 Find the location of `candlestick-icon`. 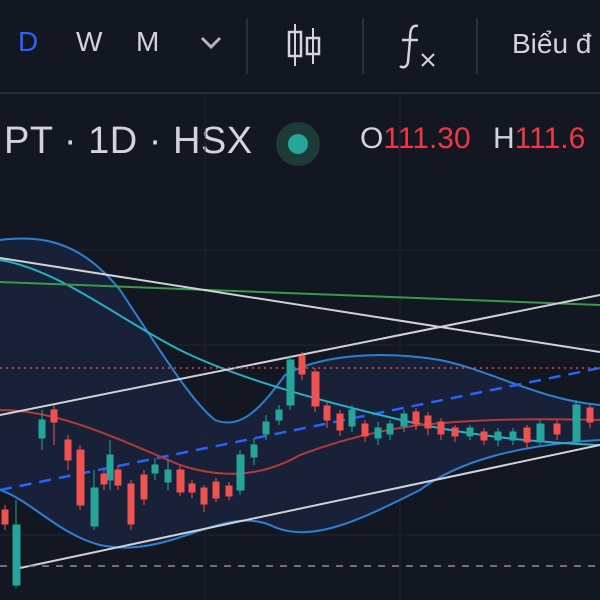

candlestick-icon is located at coordinates (304, 45).